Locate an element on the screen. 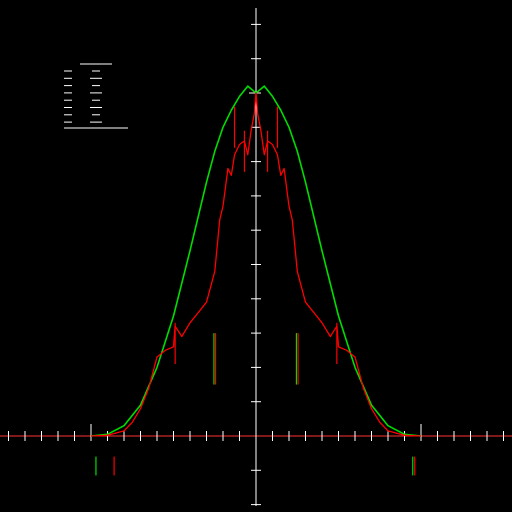 The width and height of the screenshot is (512, 512). legend is located at coordinates (96, 96).